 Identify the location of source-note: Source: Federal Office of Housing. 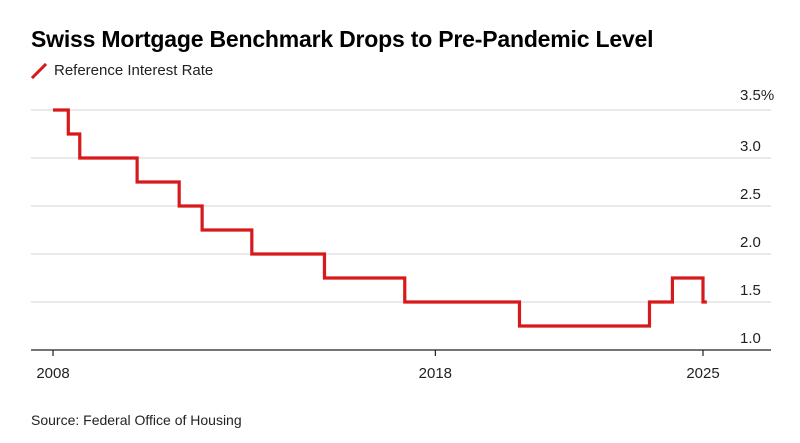
(136, 420).